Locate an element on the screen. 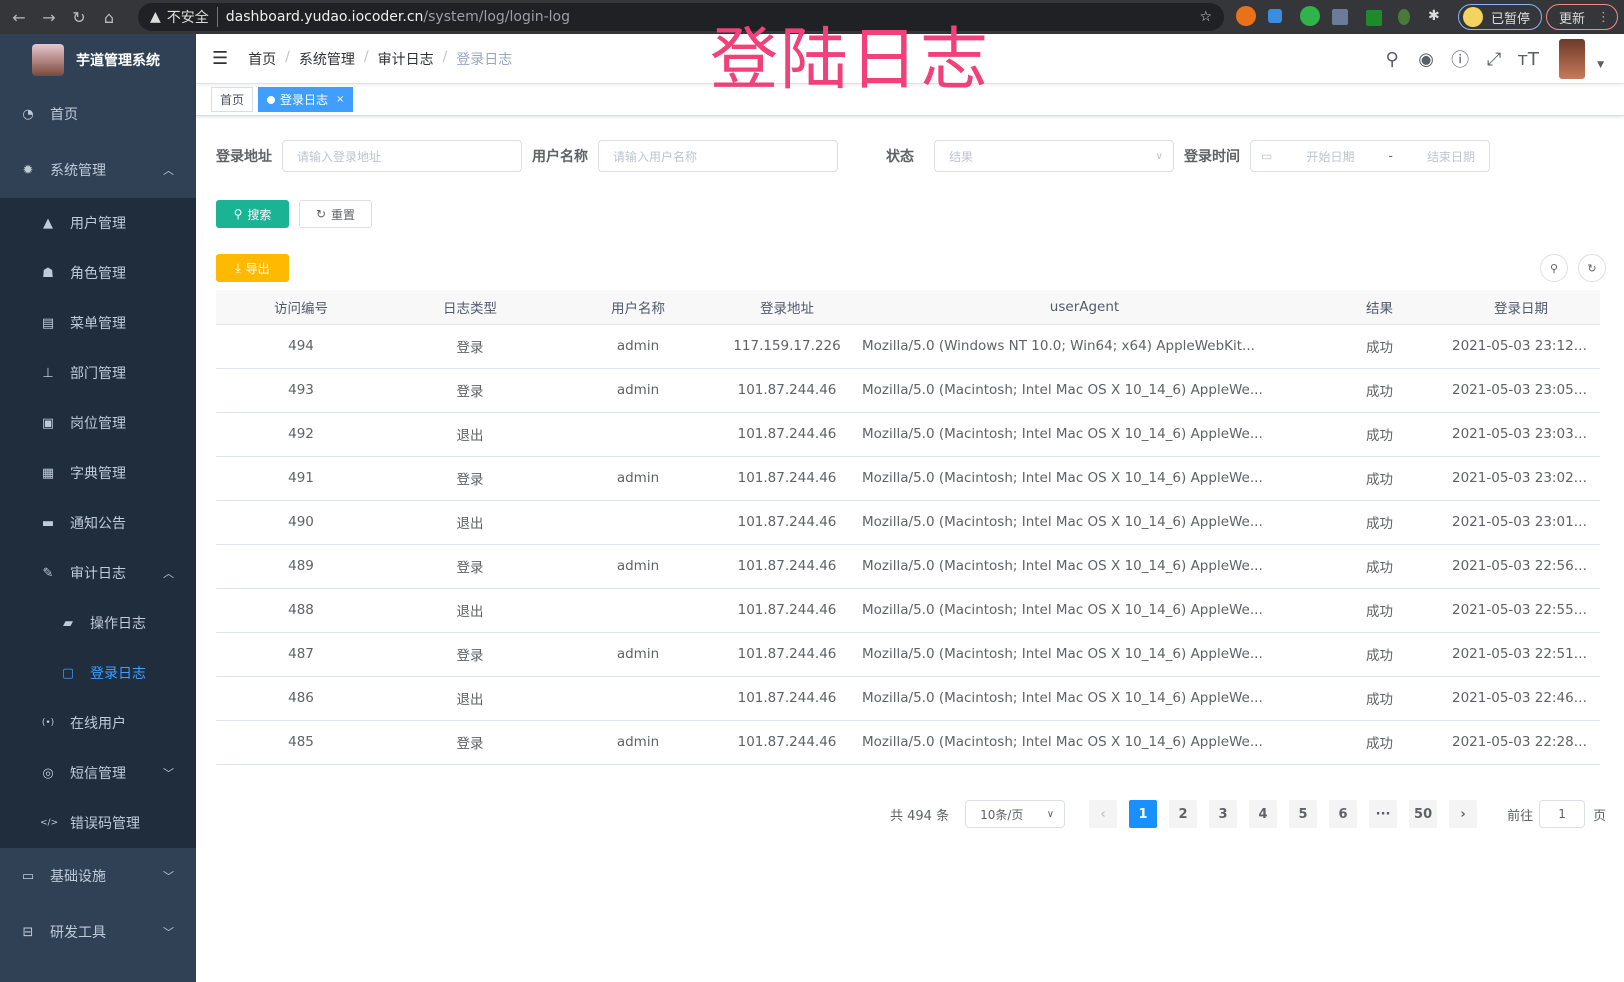 This screenshot has width=1624, height=982. column-header: 日志类型 is located at coordinates (470, 307).